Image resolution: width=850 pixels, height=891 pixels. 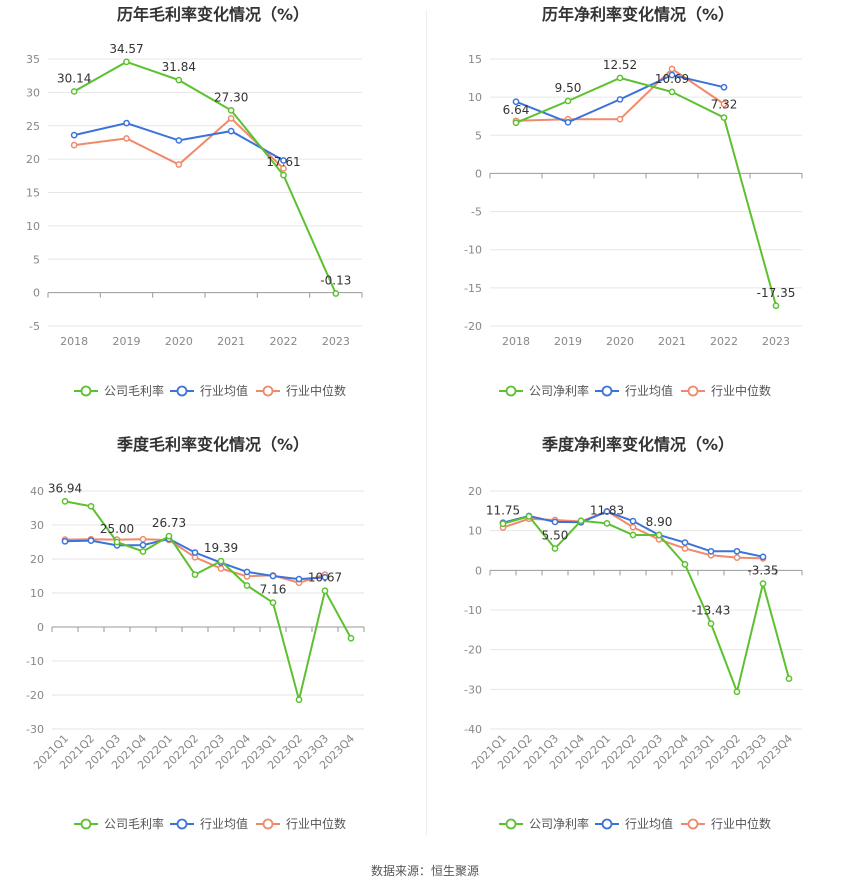 I want to click on x-tick-label: 2021, so click(x=231, y=341).